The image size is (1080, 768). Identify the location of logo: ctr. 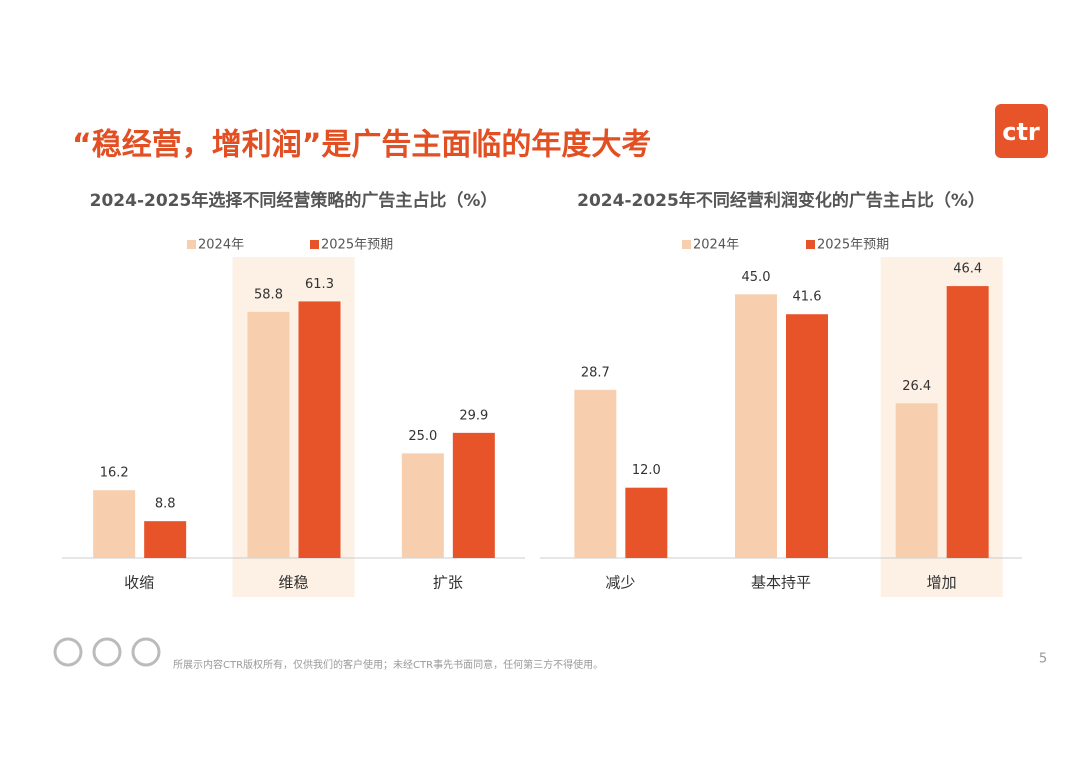
(1021, 132).